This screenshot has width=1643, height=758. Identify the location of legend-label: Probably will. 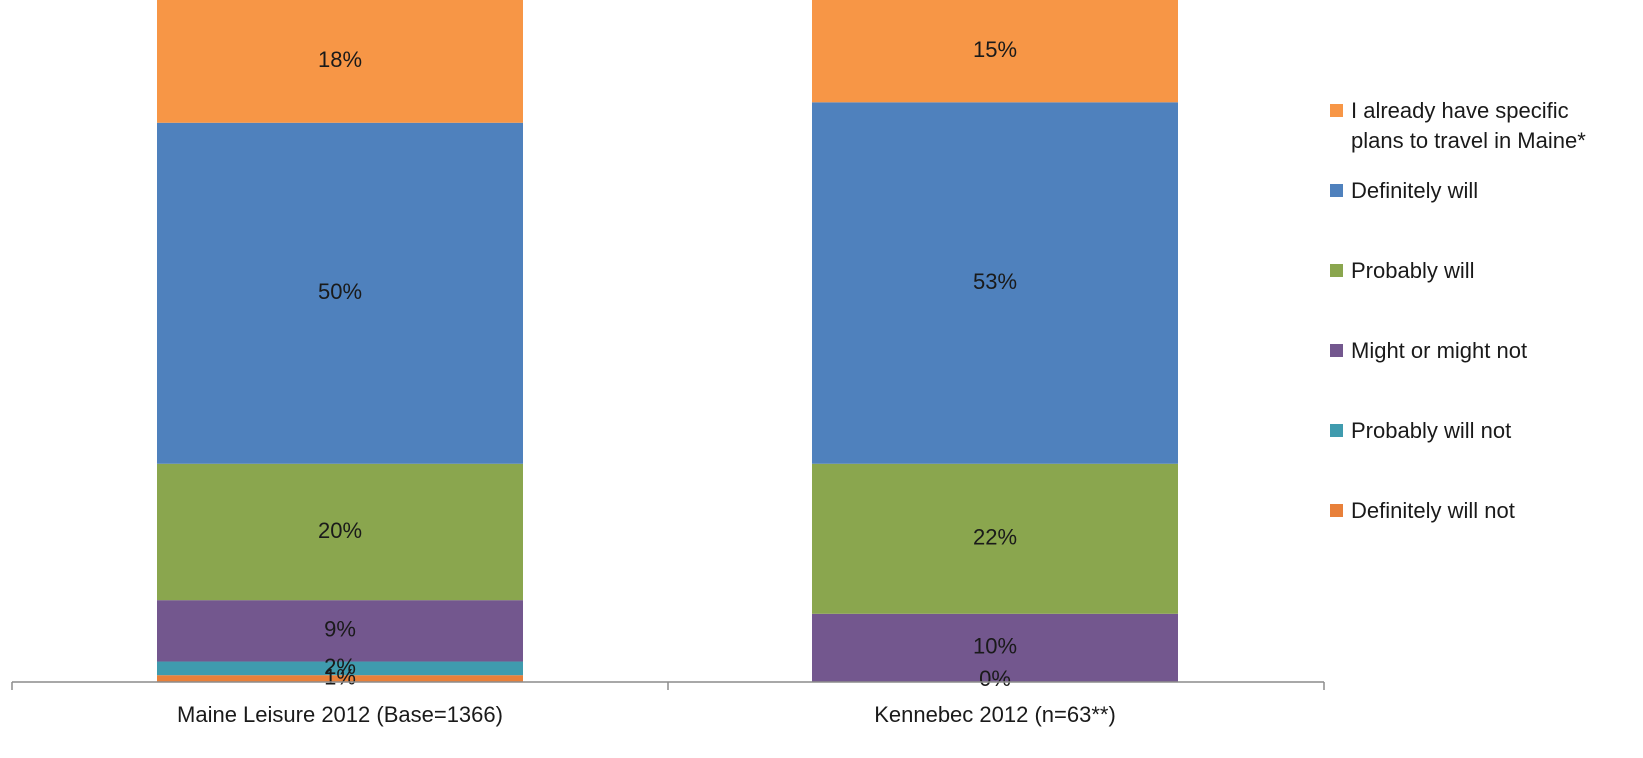
(1413, 270).